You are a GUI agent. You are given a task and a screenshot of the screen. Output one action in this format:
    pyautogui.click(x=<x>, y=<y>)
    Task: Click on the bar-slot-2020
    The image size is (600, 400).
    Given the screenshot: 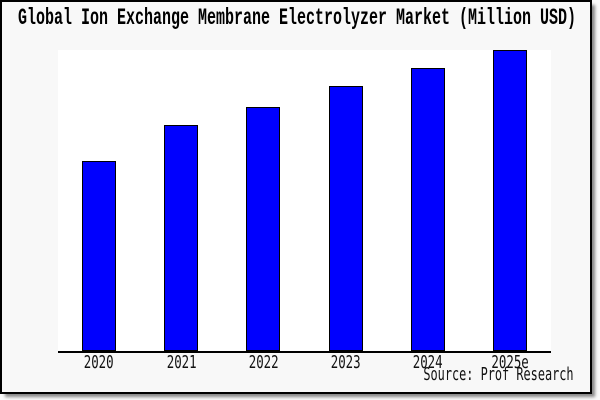 What is the action you would take?
    pyautogui.click(x=99, y=200)
    